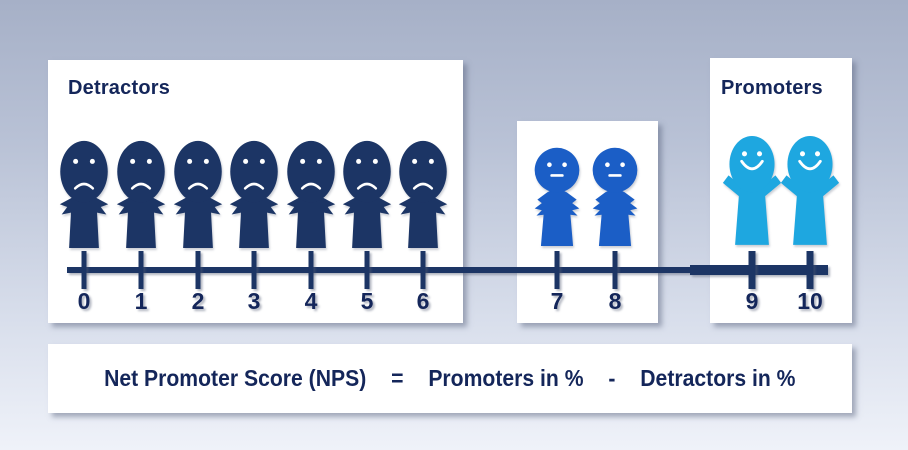  What do you see at coordinates (397, 378) in the screenshot?
I see `formula-equals-sign: =` at bounding box center [397, 378].